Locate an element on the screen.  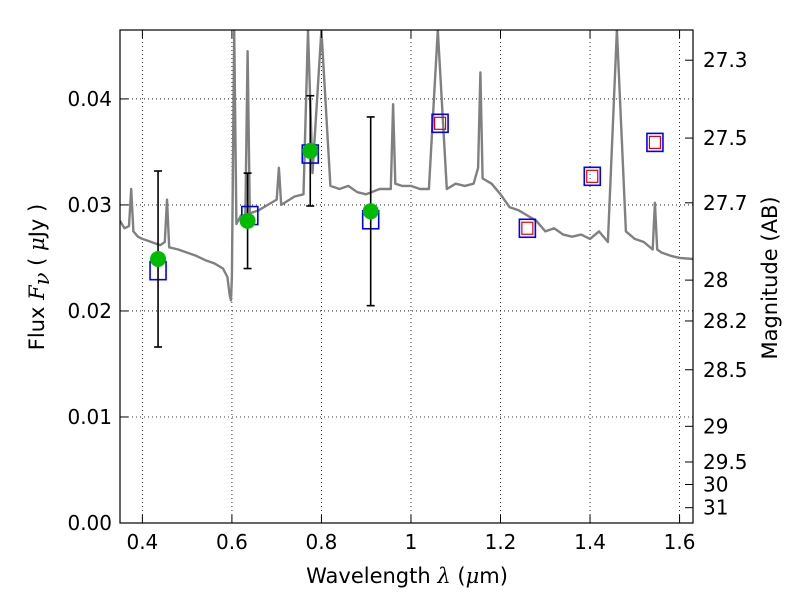
x-tick-label: 1.6 is located at coordinates (680, 542).